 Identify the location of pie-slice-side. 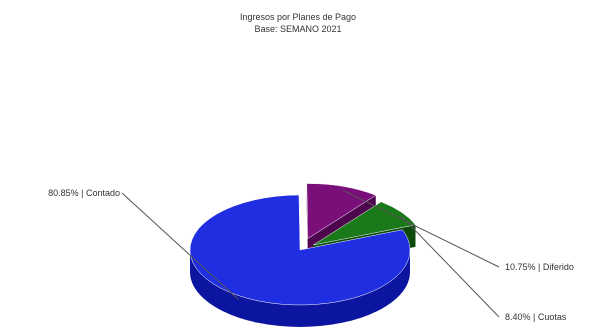
(300, 288).